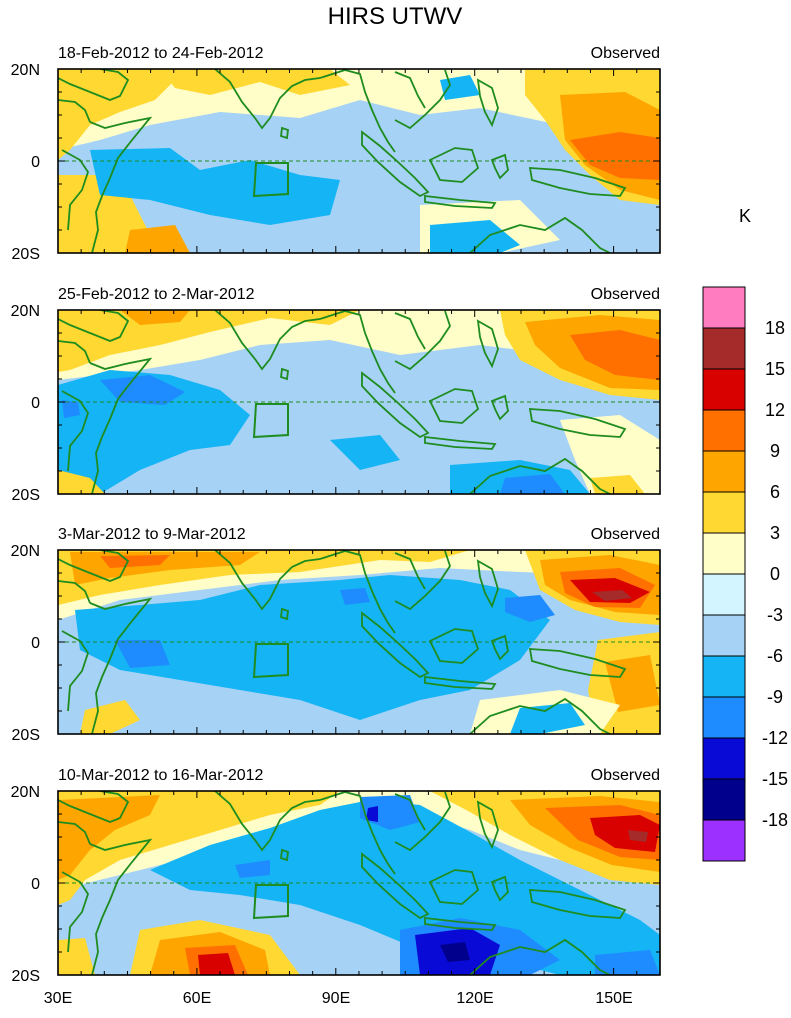 This screenshot has height=1018, width=791. What do you see at coordinates (161, 775) in the screenshot?
I see `panel-4-date-range: 10-Mar-2012 to 16-Mar-2012` at bounding box center [161, 775].